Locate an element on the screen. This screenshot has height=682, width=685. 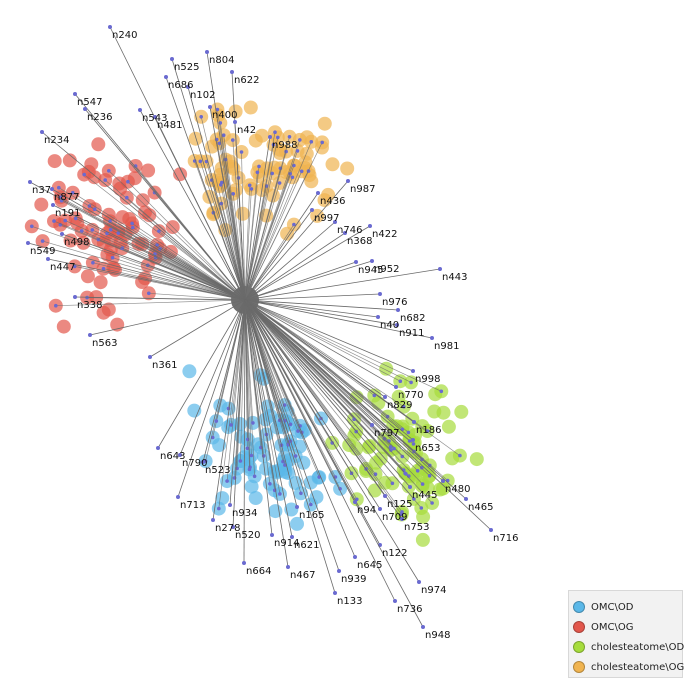
node-label: n122 is located at coordinates (394, 553).